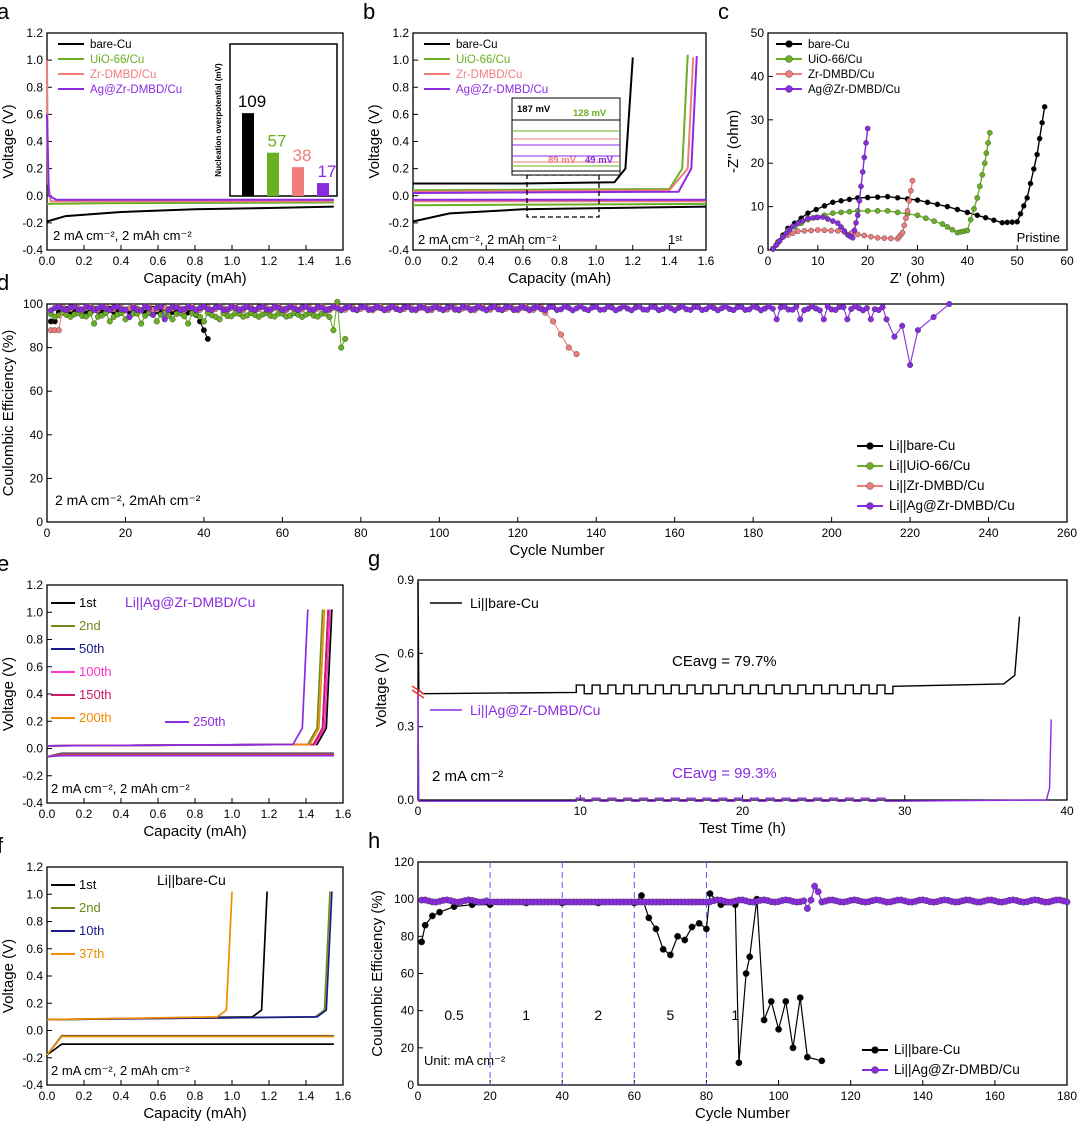 This screenshot has height=1130, width=1080. Describe the element at coordinates (590, 113) in the screenshot. I see `inset-voltage-label: 128 mV` at that location.